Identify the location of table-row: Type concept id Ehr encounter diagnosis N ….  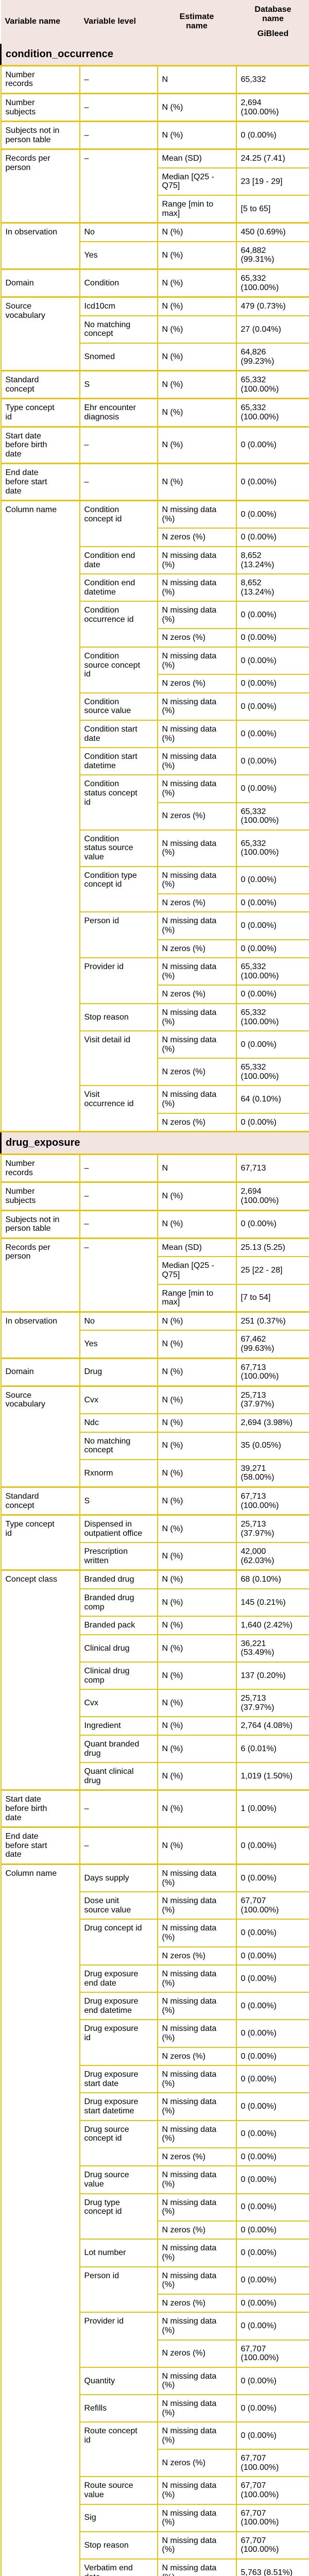
(154, 413).